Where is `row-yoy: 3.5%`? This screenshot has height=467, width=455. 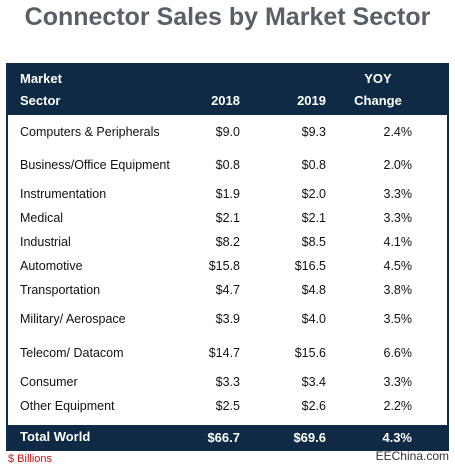
row-yoy: 3.5% is located at coordinates (398, 319).